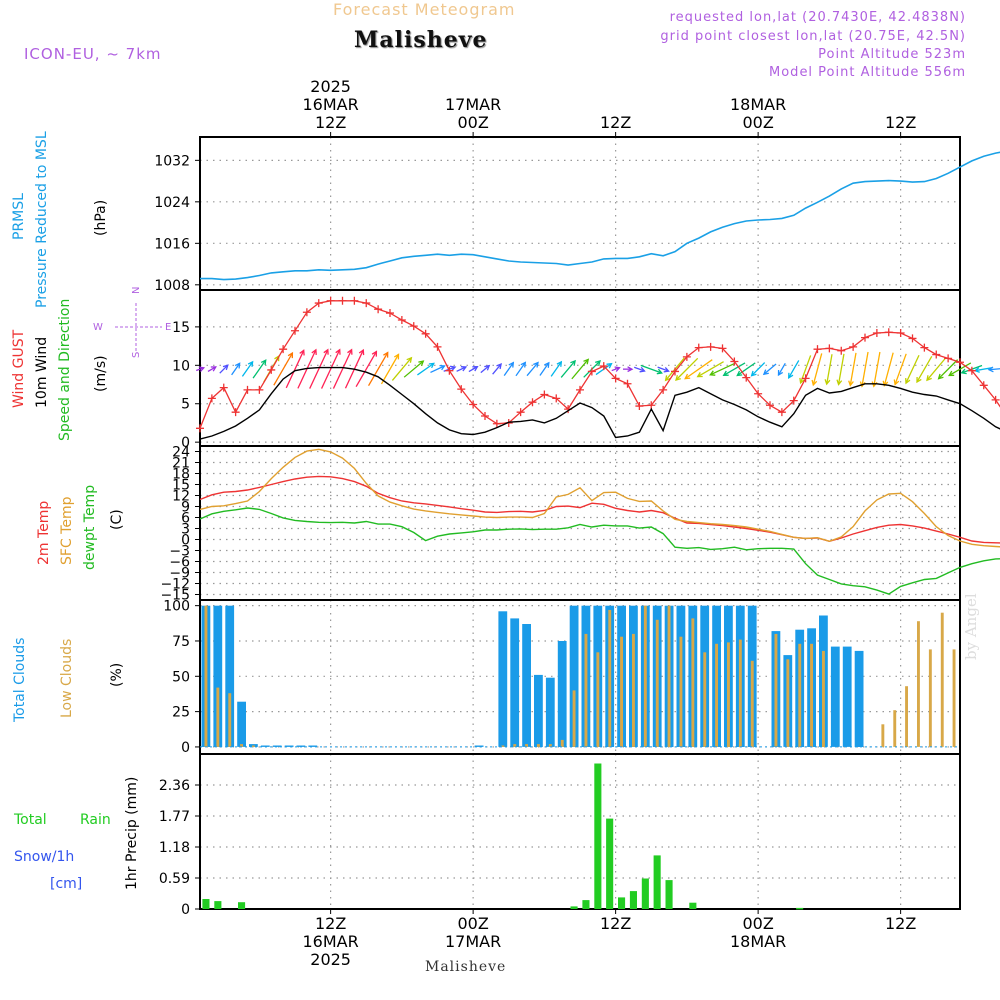 The image size is (1000, 1000). What do you see at coordinates (136, 355) in the screenshot?
I see `compass-south: S` at bounding box center [136, 355].